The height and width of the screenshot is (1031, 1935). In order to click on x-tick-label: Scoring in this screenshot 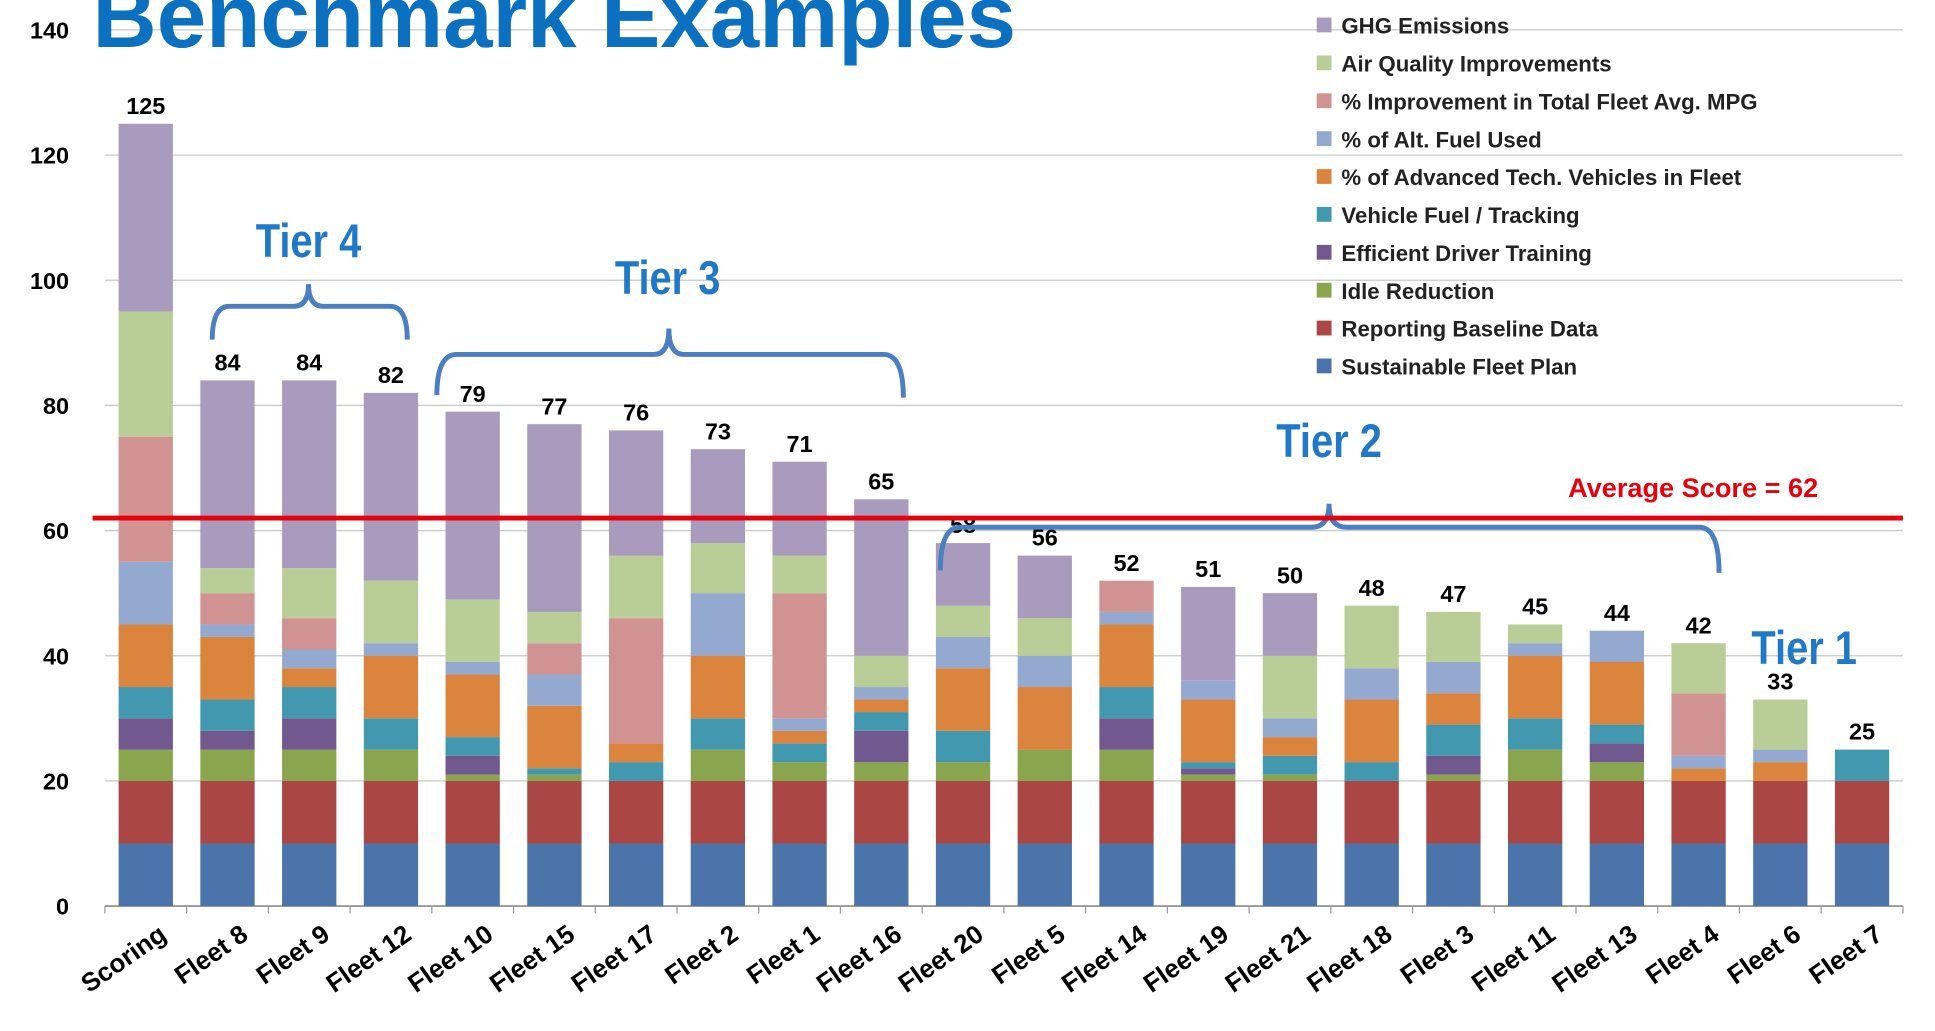, I will do `click(123, 959)`.